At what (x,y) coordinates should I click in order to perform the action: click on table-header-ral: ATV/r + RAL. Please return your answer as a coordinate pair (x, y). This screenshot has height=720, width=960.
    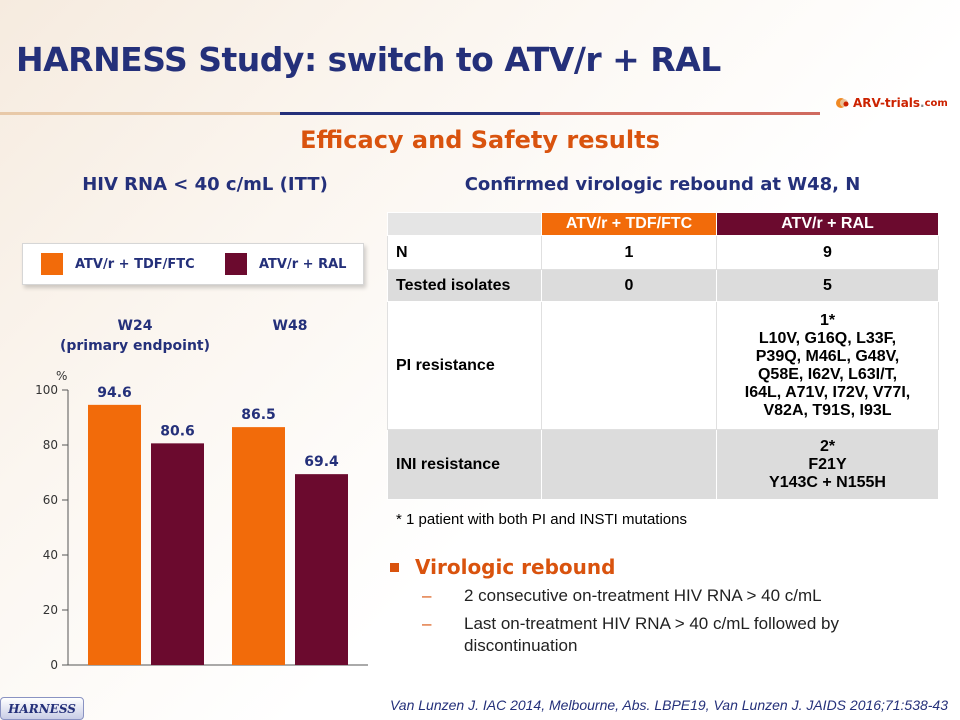
    Looking at the image, I should click on (827, 224).